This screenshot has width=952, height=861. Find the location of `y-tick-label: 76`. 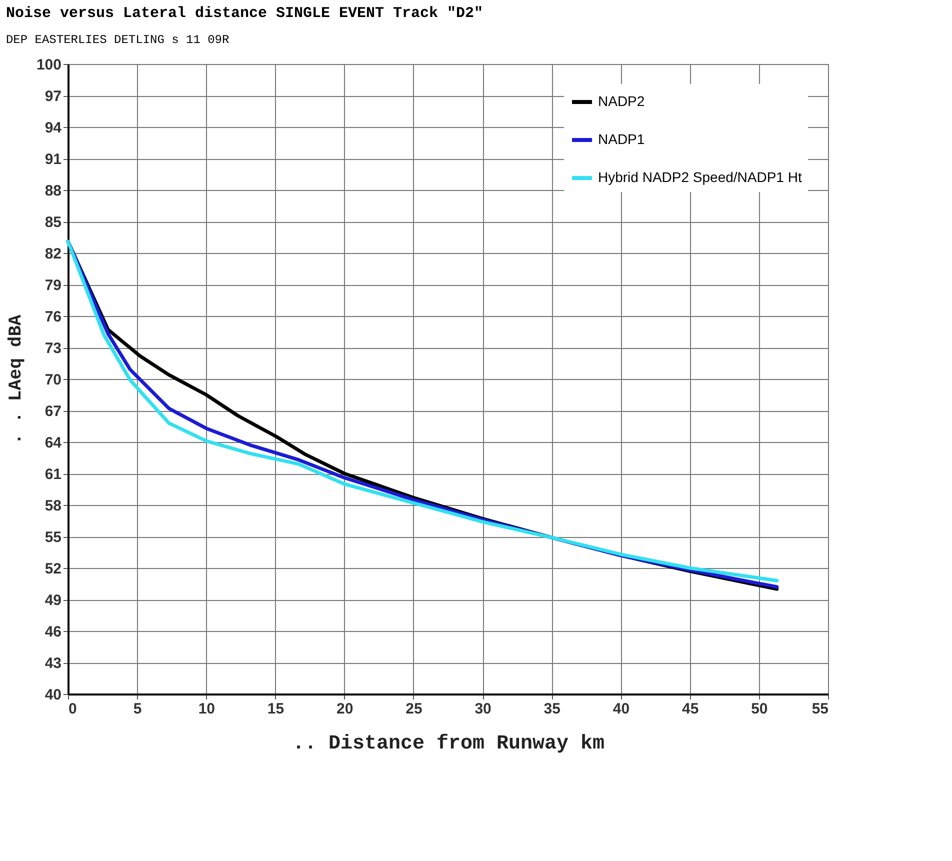

y-tick-label: 76 is located at coordinates (53, 317).